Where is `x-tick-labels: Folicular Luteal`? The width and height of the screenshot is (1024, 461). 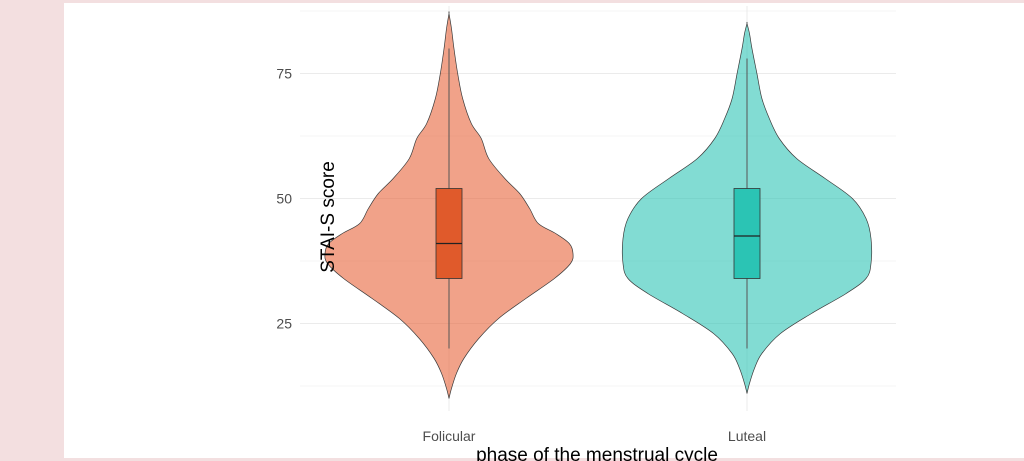
x-tick-labels: Folicular Luteal is located at coordinates (595, 436).